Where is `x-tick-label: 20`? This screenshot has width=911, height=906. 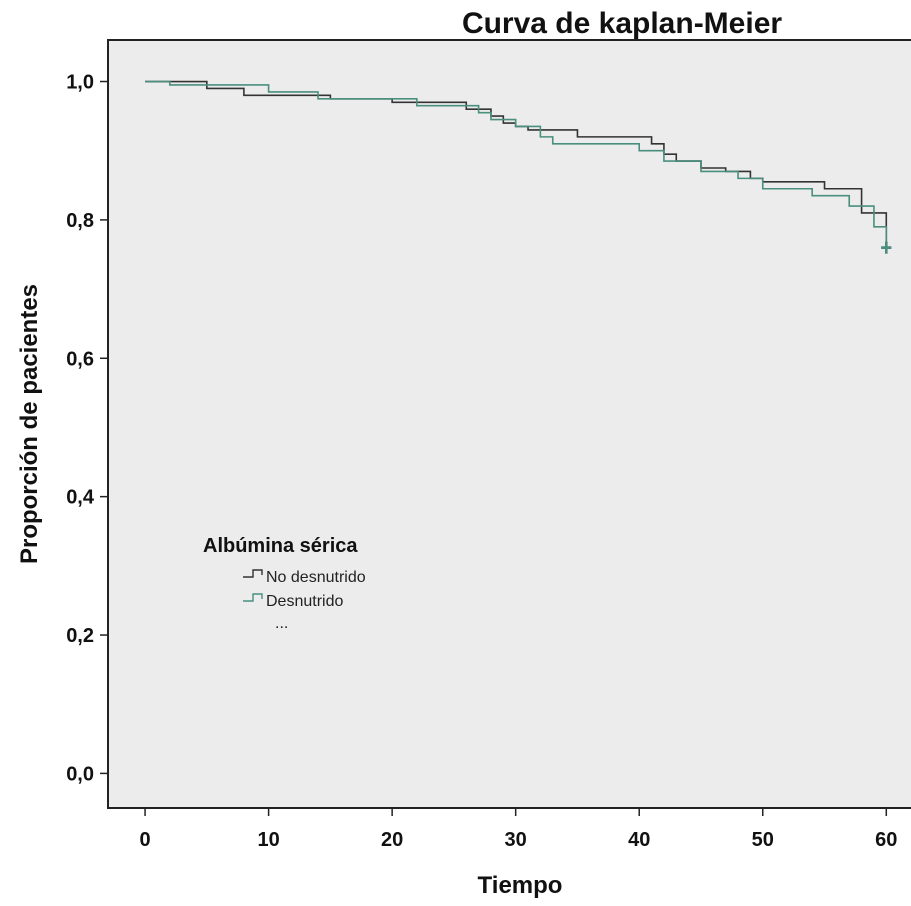 x-tick-label: 20 is located at coordinates (392, 840).